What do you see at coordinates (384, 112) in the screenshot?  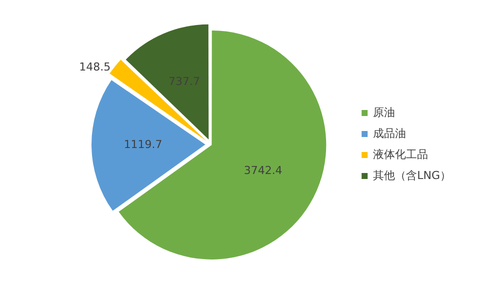 I see `legend-label: 原油` at bounding box center [384, 112].